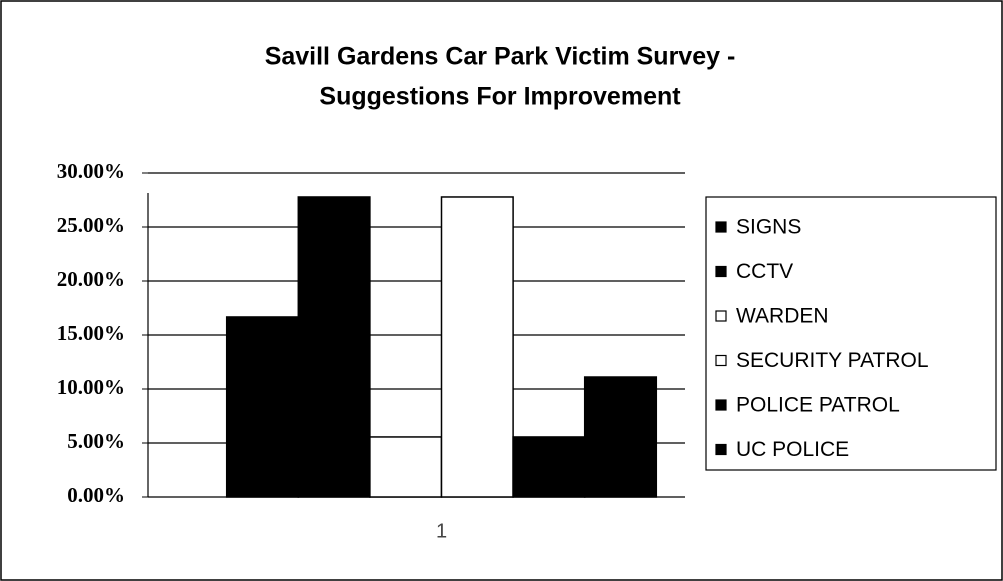 The height and width of the screenshot is (581, 1003). What do you see at coordinates (768, 227) in the screenshot?
I see `legend-label: SIGNS` at bounding box center [768, 227].